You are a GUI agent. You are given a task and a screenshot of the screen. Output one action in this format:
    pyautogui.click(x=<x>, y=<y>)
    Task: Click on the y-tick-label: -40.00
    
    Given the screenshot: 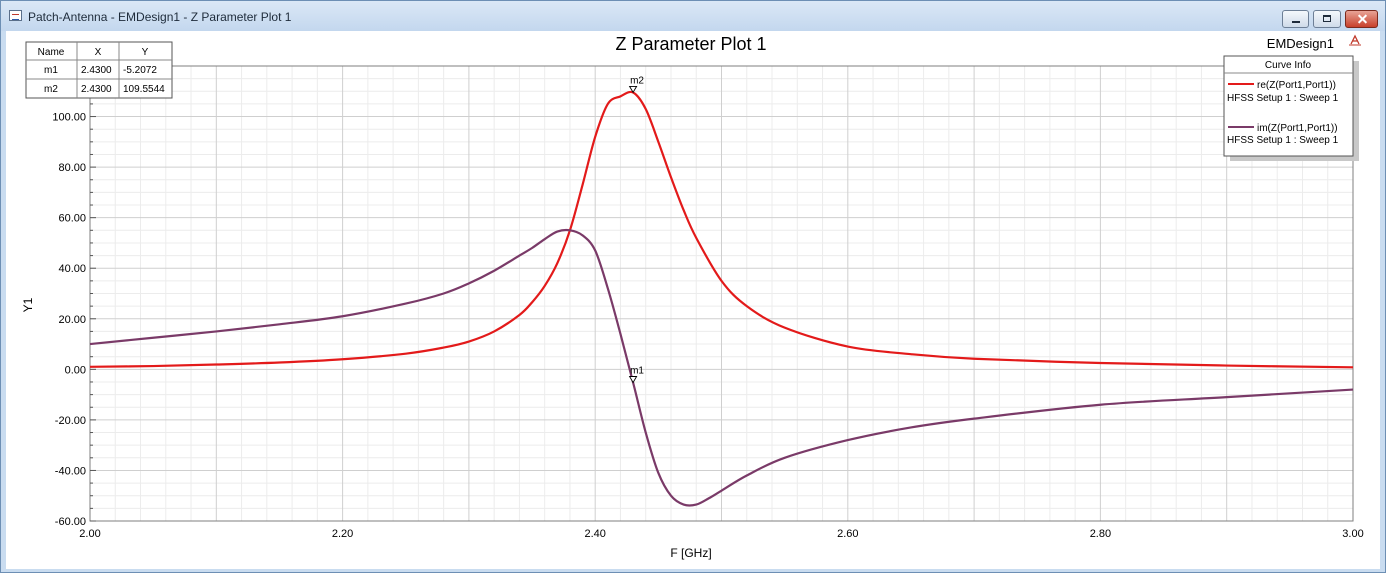 What is the action you would take?
    pyautogui.click(x=70, y=471)
    